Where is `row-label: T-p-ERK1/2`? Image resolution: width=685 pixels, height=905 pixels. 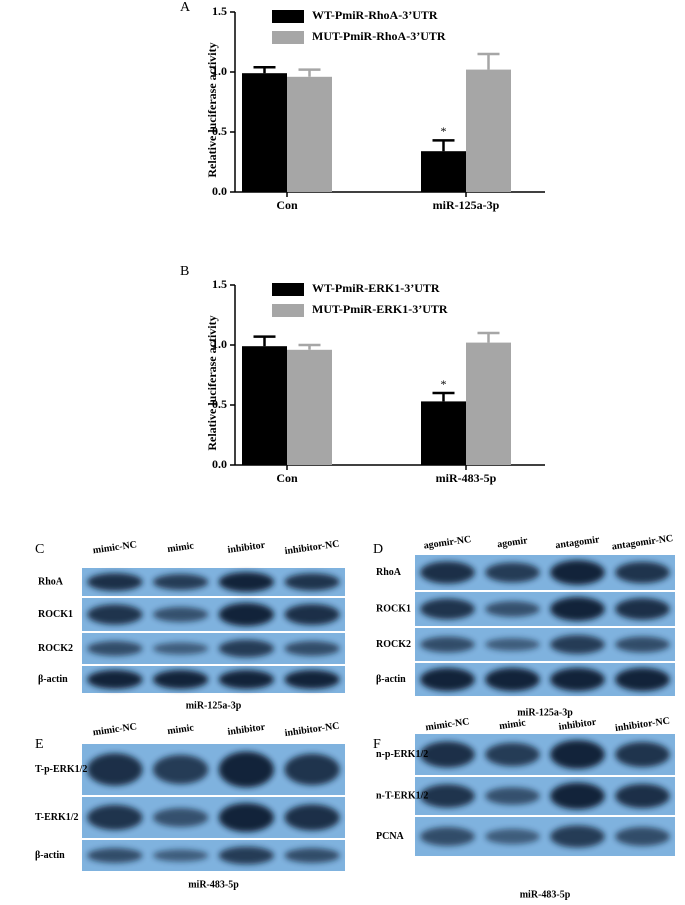
row-label: T-p-ERK1/2 is located at coordinates (61, 769).